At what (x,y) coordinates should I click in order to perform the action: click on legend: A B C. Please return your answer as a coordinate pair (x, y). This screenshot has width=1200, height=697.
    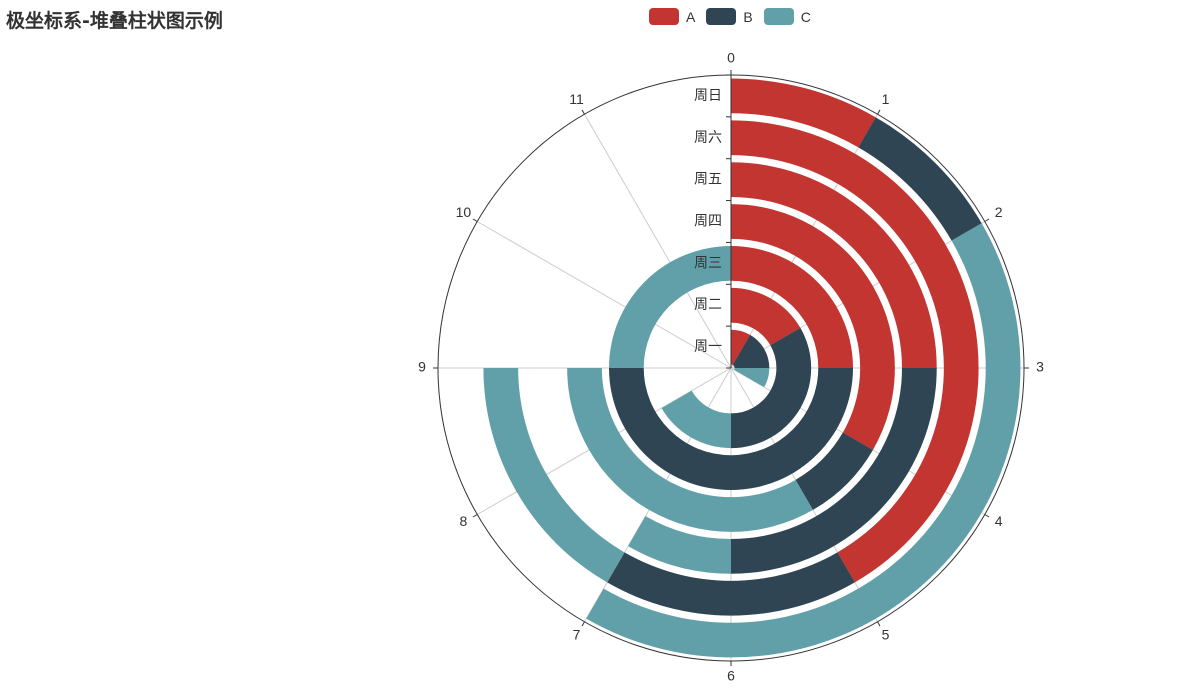
    Looking at the image, I should click on (735, 16).